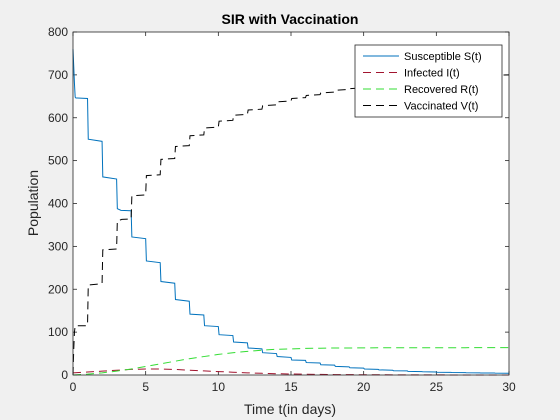 The width and height of the screenshot is (560, 420). I want to click on legend-entry-label: Susceptible S(t), so click(443, 57).